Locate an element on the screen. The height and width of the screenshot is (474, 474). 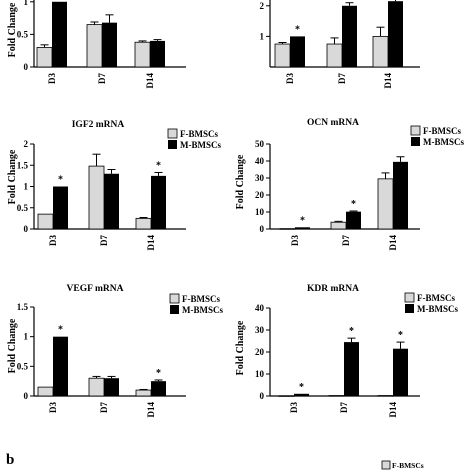
chart-marks: 1 2 * D3 D7 D14 is located at coordinates (340, 44).